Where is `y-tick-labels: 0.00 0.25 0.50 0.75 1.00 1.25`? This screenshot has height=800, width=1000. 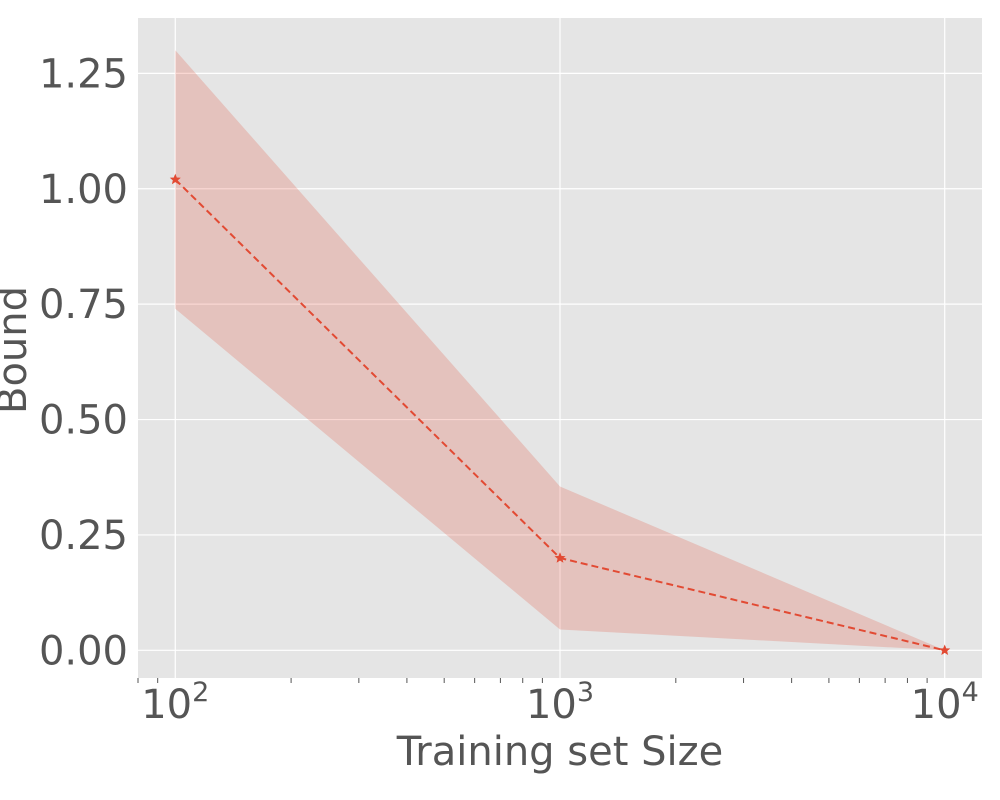
y-tick-labels: 0.00 0.25 0.50 0.75 1.00 1.25 is located at coordinates (83, 362).